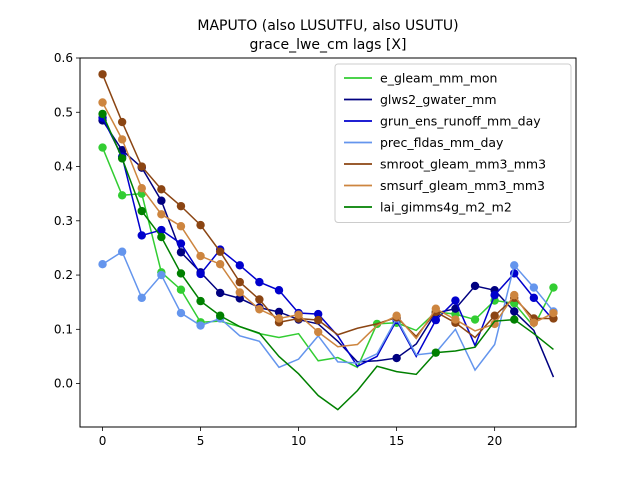 This screenshot has height=480, width=640. What do you see at coordinates (328, 45) in the screenshot?
I see `chart-subtitle: grace_lwe_cm lags [X]` at bounding box center [328, 45].